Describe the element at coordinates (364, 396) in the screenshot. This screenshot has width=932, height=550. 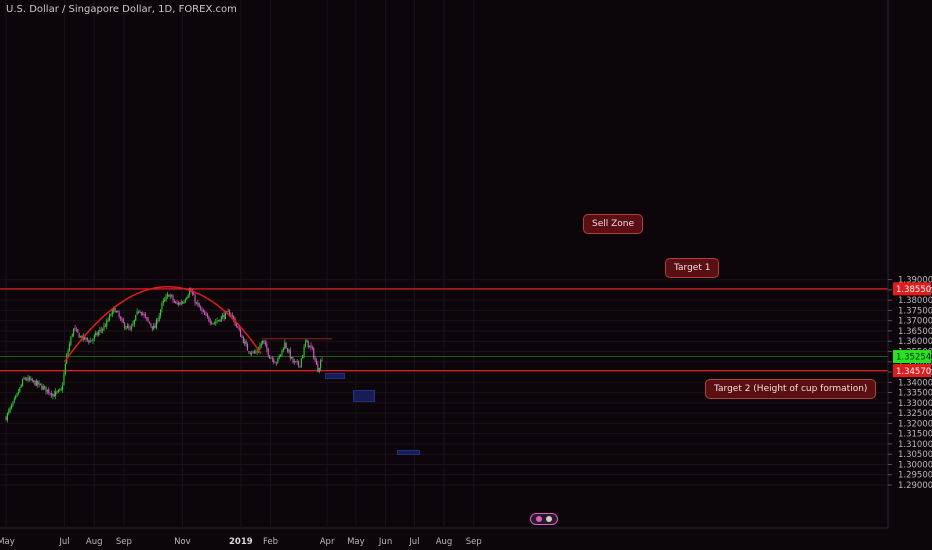
I see `target-1-box` at that location.